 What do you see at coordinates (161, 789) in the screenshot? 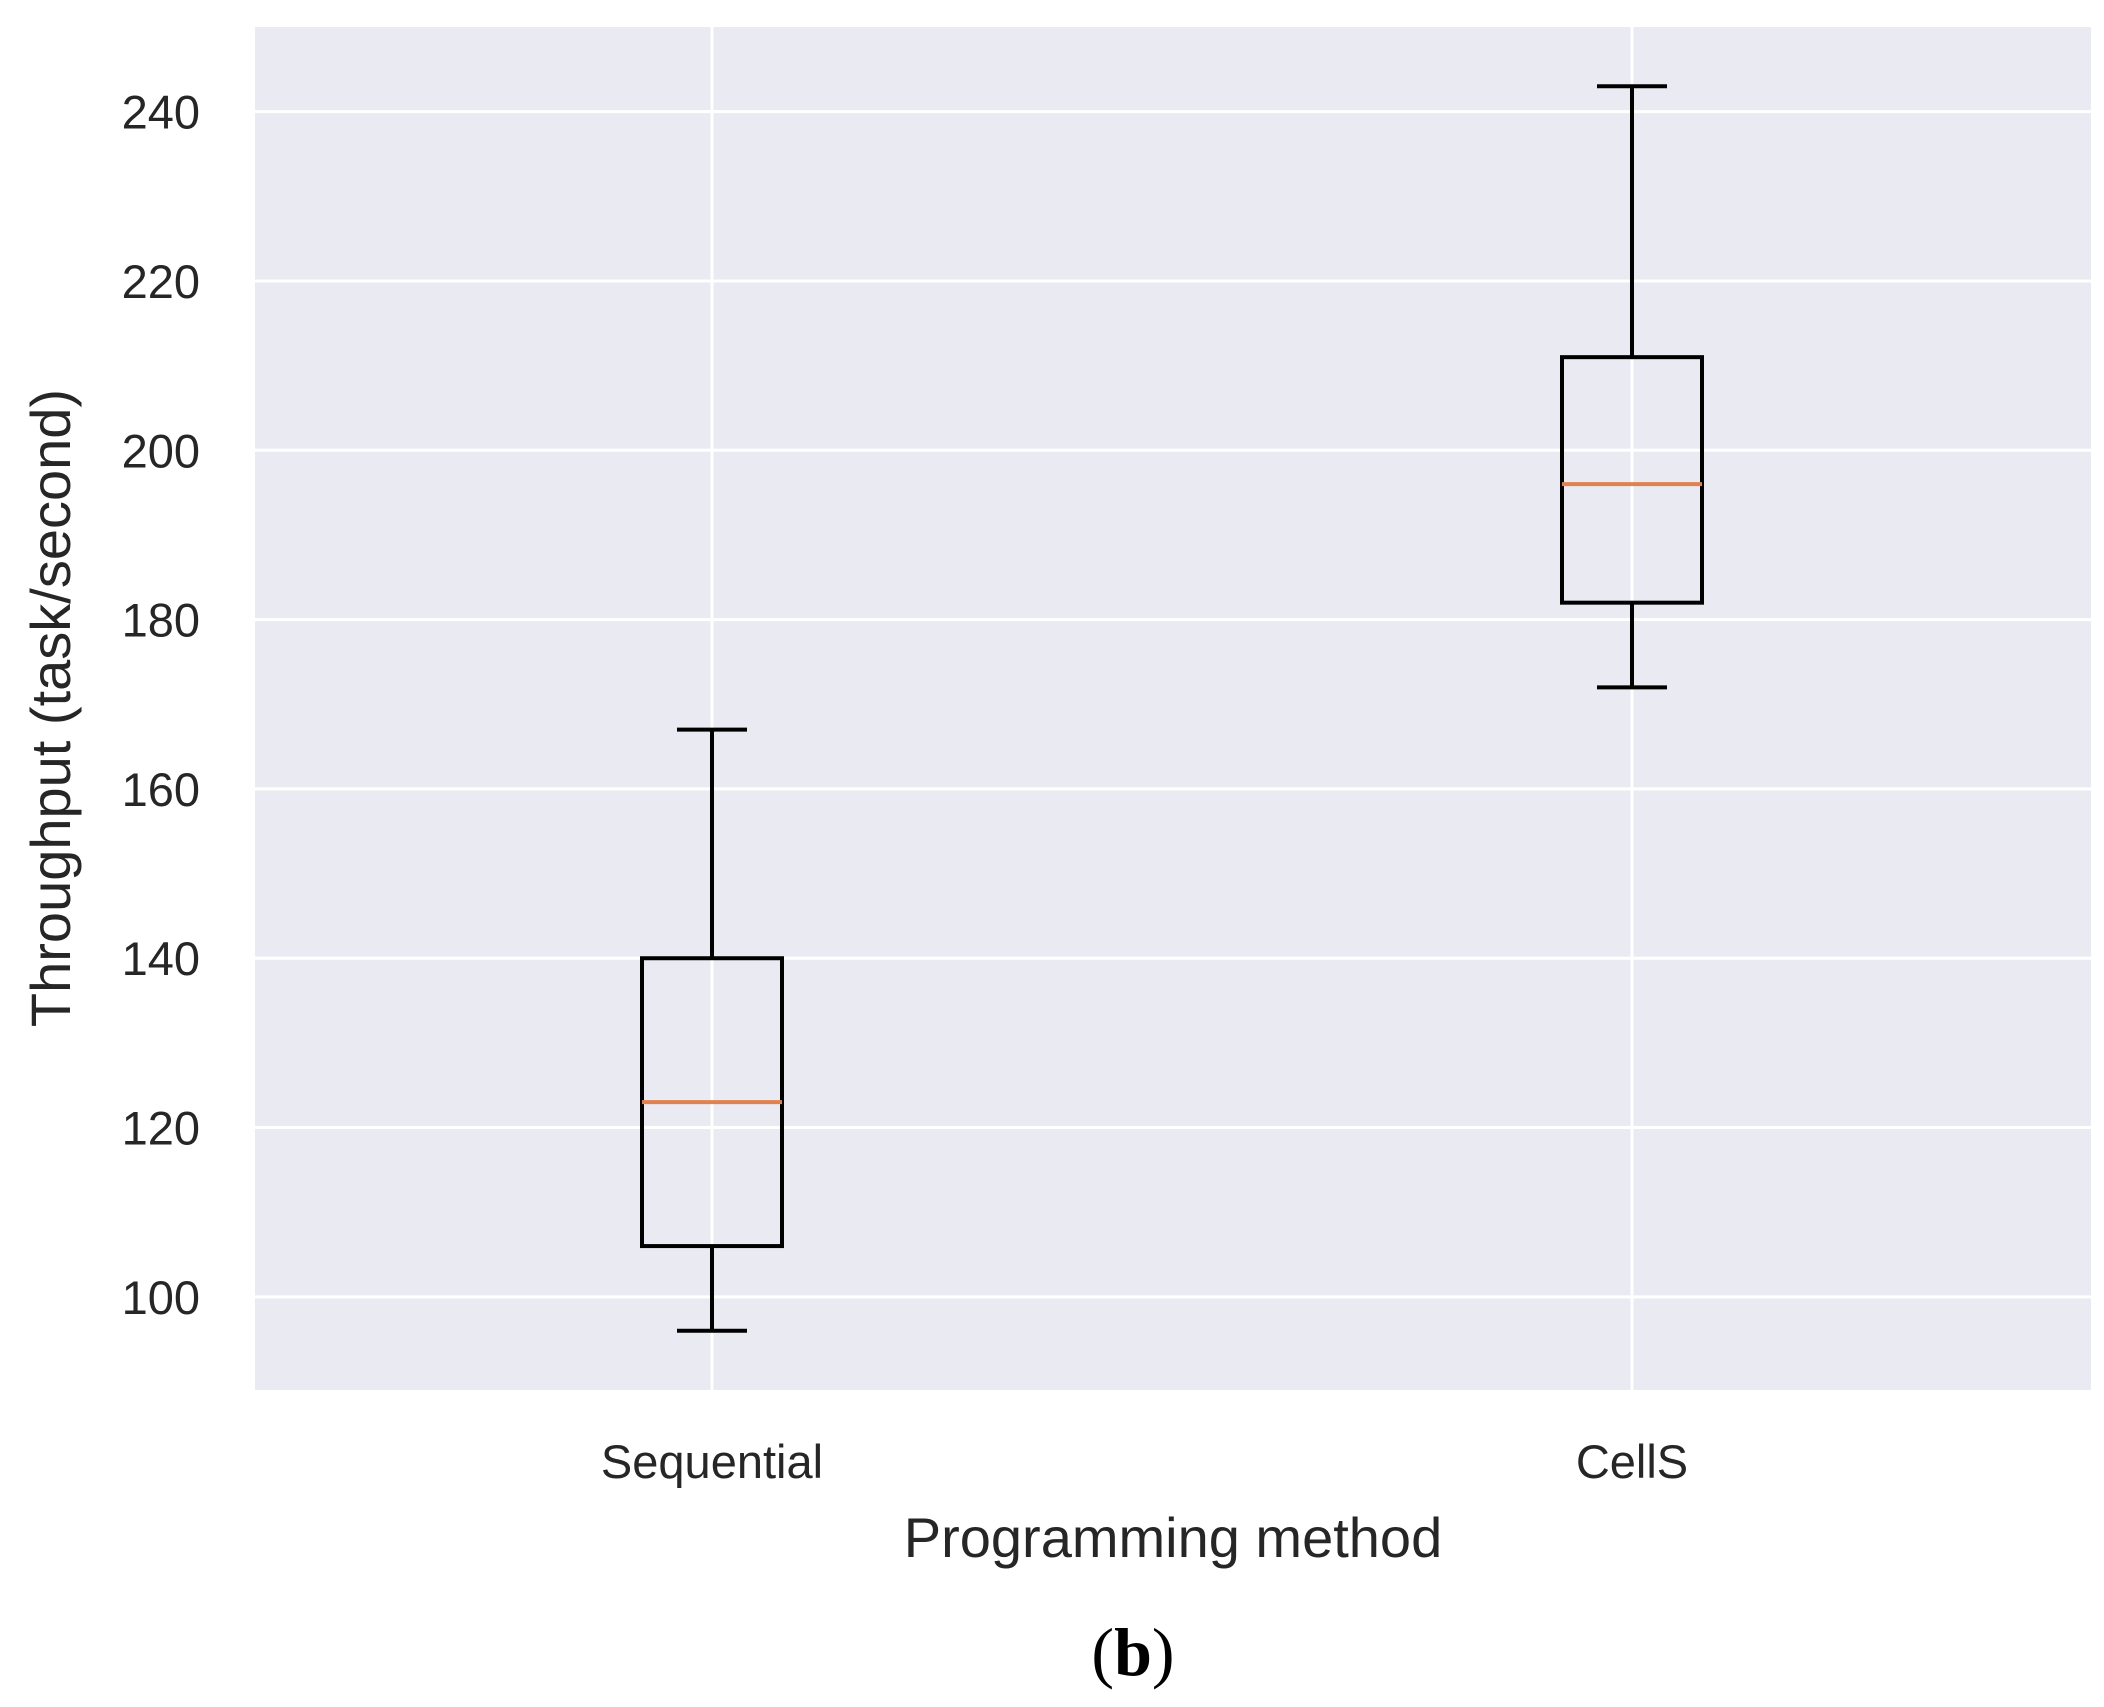
I see `y-tick-label: 160` at bounding box center [161, 789].